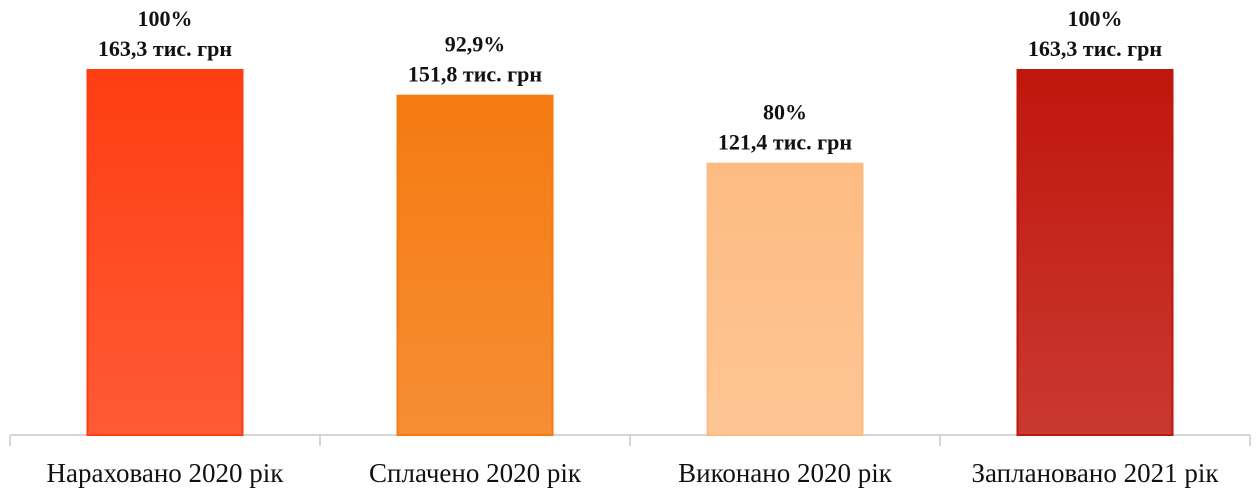 The width and height of the screenshot is (1256, 496). I want to click on value-label: 121,4 тис. грн, so click(785, 142).